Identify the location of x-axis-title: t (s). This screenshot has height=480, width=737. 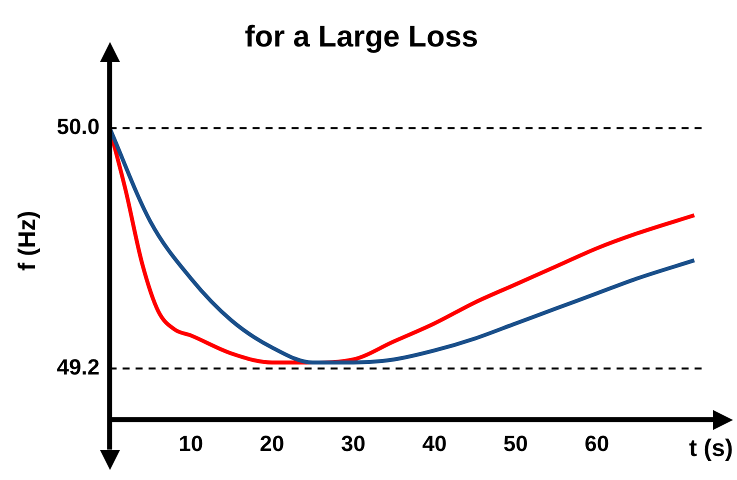
(711, 448).